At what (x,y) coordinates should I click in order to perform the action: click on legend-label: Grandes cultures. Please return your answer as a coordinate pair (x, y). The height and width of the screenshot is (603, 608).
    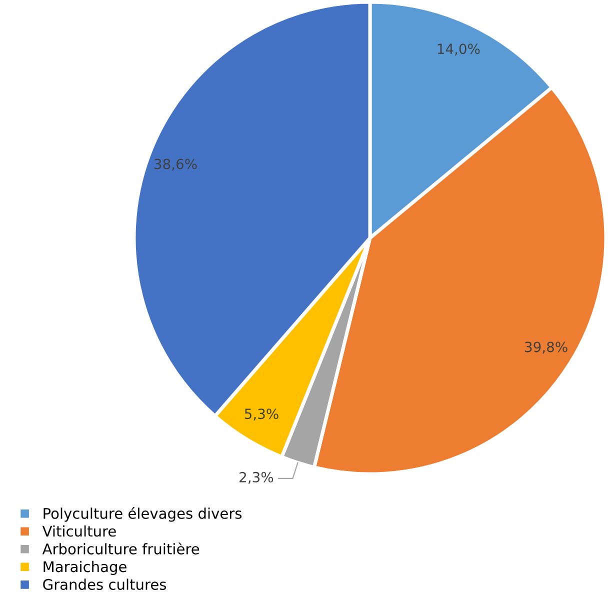
    Looking at the image, I should click on (104, 584).